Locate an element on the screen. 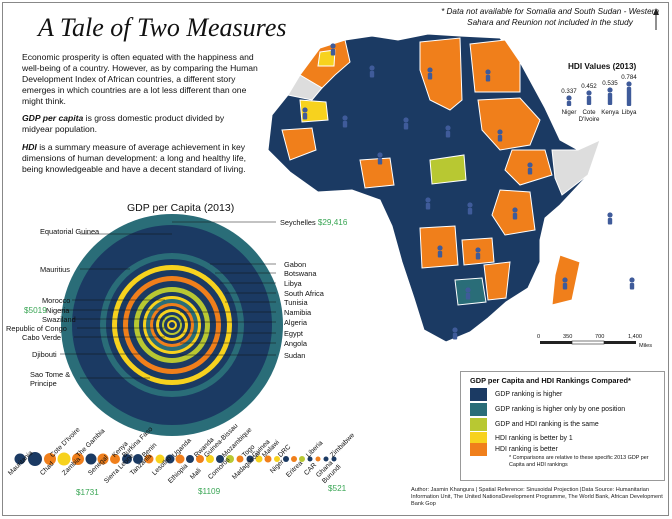 The image size is (672, 519). label-south-africa: South Africa is located at coordinates (304, 293).